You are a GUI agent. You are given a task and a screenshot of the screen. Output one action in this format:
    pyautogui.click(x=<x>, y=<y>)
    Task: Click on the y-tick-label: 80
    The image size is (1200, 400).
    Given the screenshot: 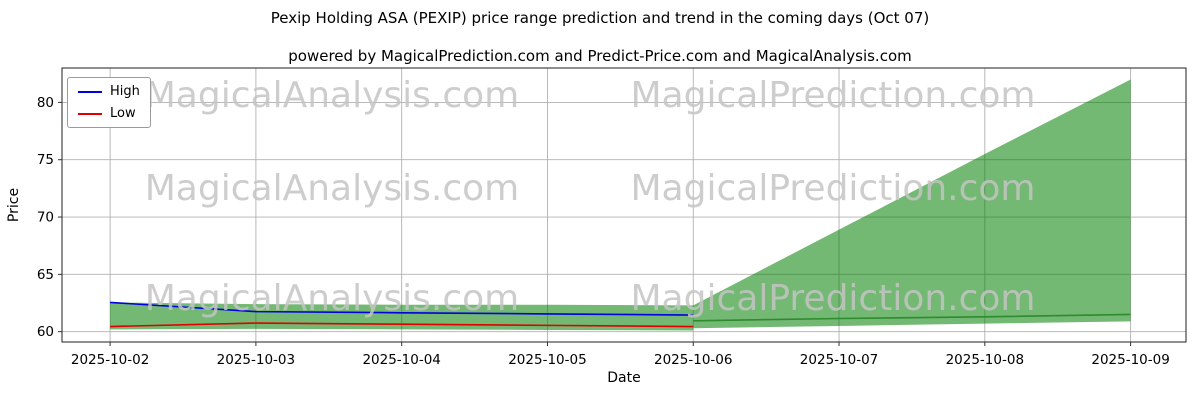 What is the action you would take?
    pyautogui.click(x=45, y=103)
    